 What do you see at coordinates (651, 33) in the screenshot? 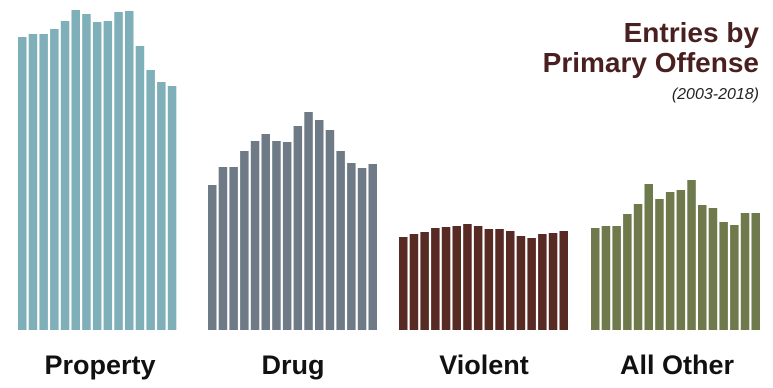
I see `chart-title-line-1: Entries by` at bounding box center [651, 33].